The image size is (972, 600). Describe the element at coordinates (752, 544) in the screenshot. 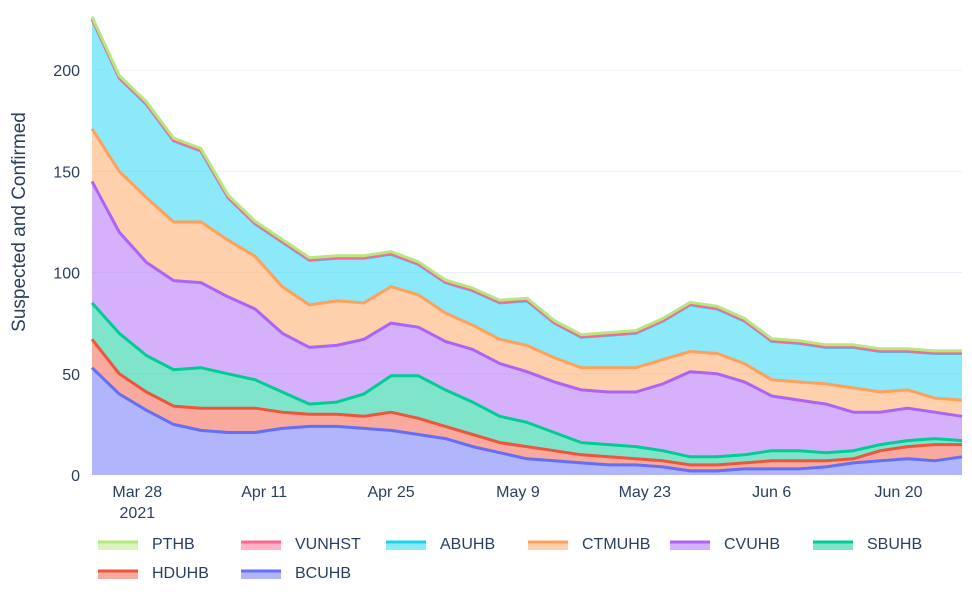

I see `legend-label: CVUHB` at that location.